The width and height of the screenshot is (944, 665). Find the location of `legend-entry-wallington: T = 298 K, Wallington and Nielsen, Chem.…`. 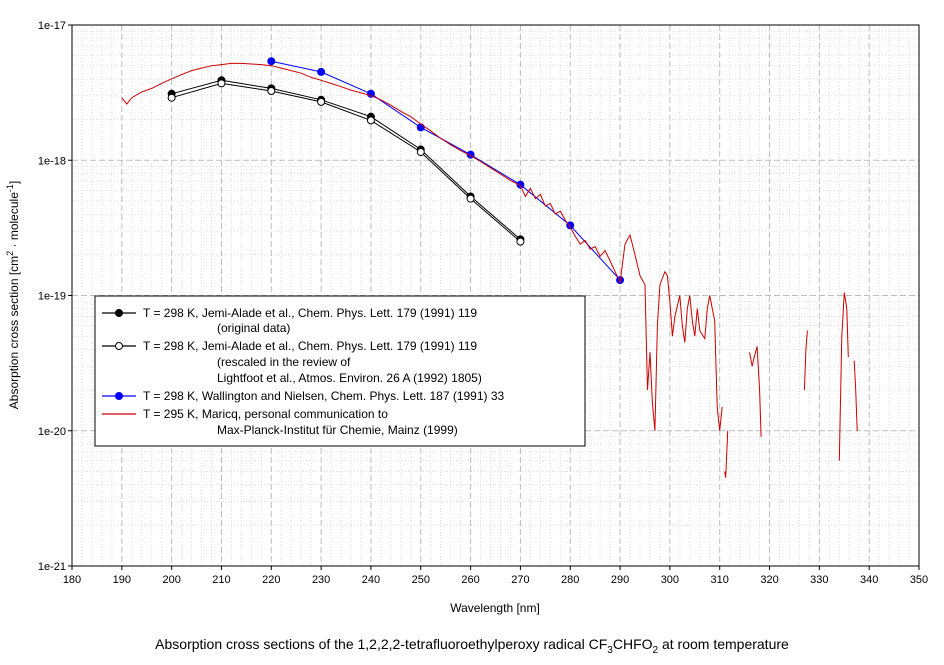

legend-entry-wallington: T = 298 K, Wallington and Nielsen, Chem.… is located at coordinates (303, 396).